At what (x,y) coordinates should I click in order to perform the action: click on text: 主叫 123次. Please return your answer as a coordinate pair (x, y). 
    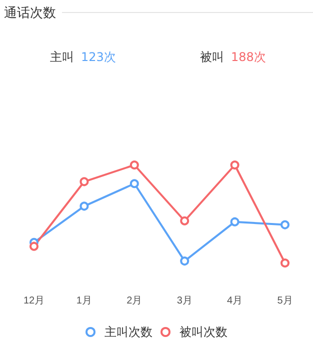
    Looking at the image, I should click on (83, 57).